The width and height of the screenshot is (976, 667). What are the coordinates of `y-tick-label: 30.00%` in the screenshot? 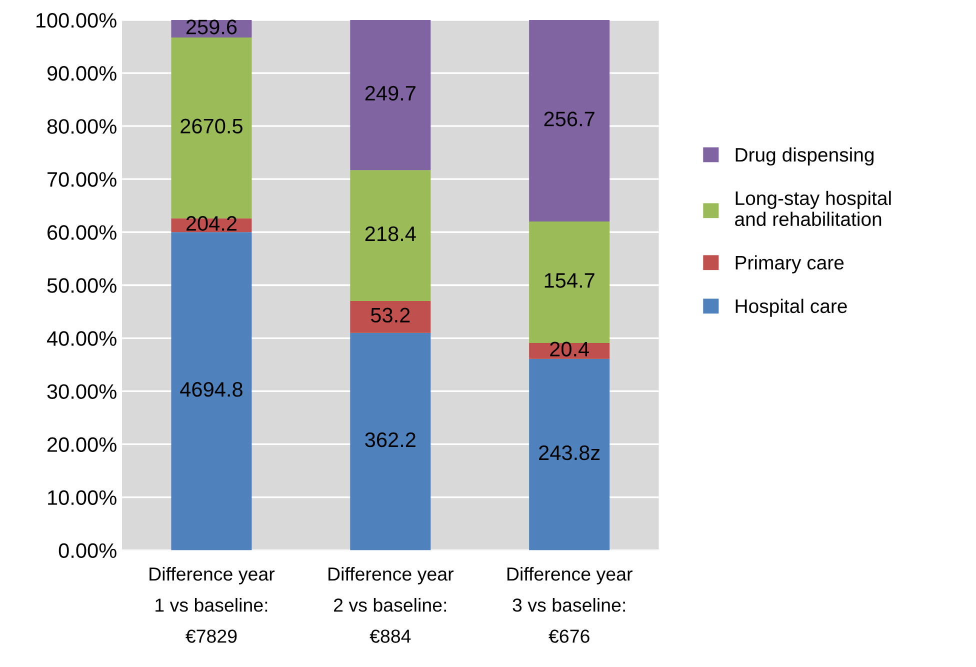 It's located at (81, 391).